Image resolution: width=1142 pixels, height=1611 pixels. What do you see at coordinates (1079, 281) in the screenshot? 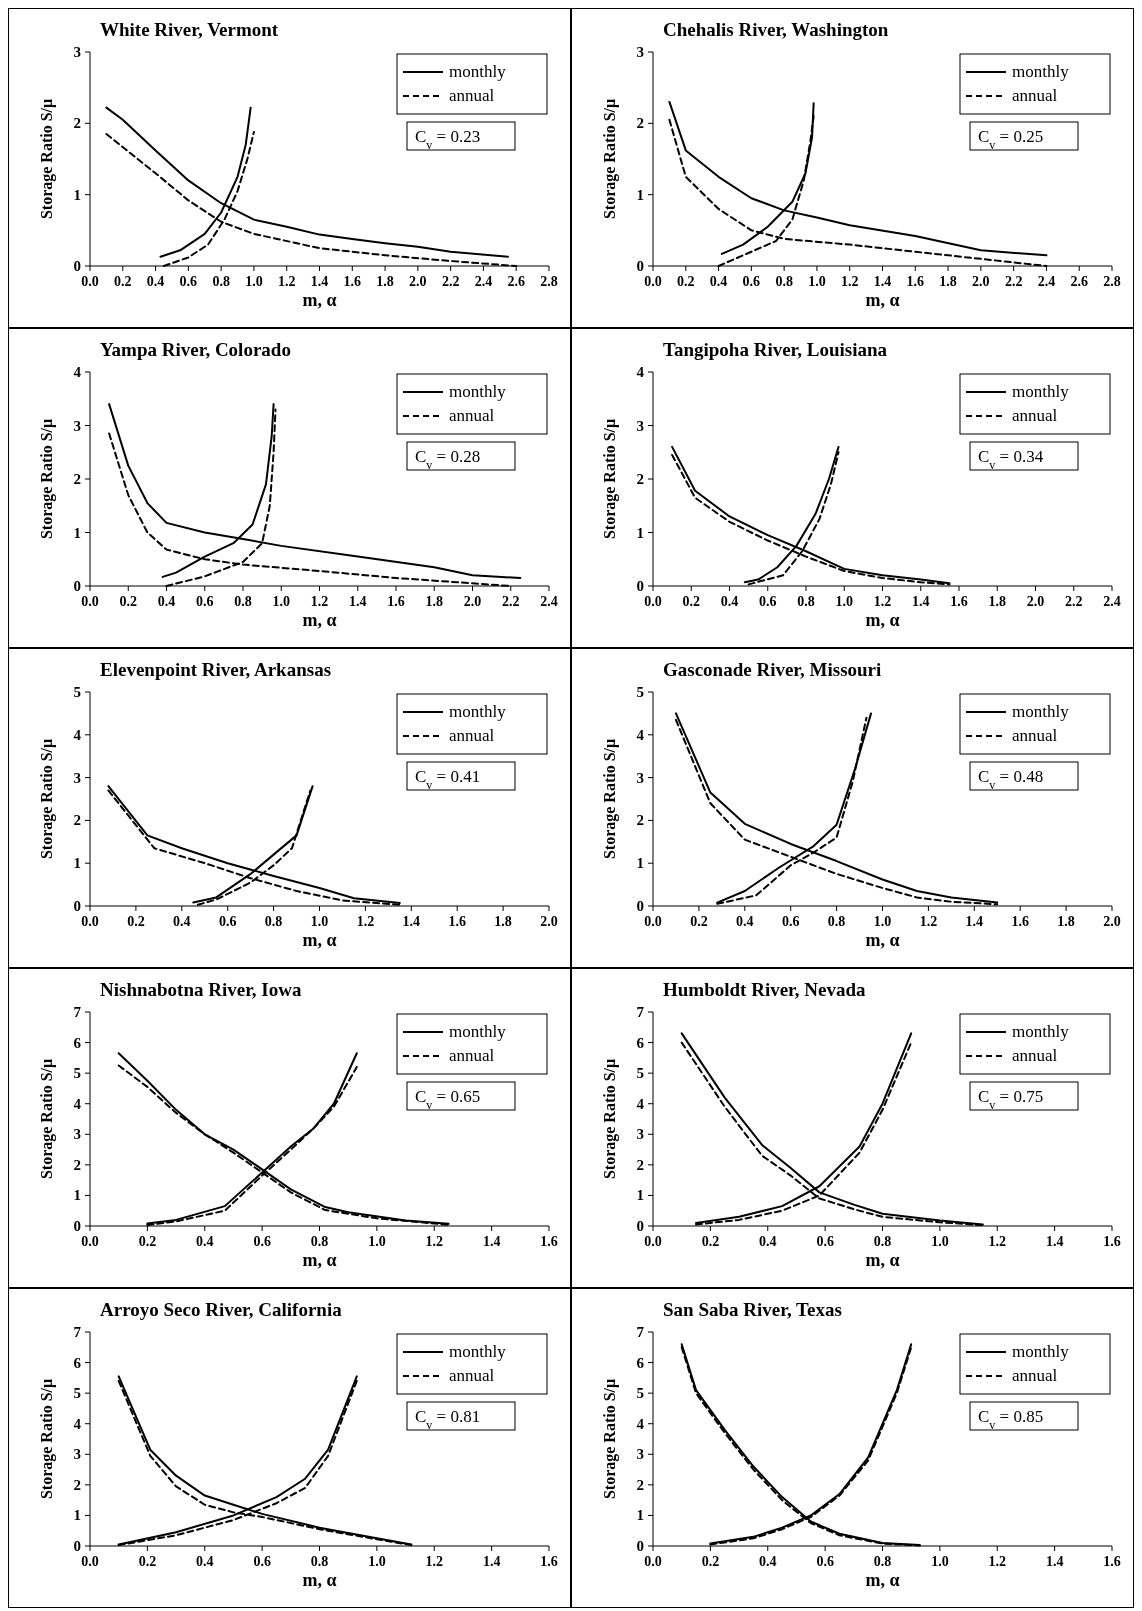
I see `x-tick-label: 2.6` at bounding box center [1079, 281].